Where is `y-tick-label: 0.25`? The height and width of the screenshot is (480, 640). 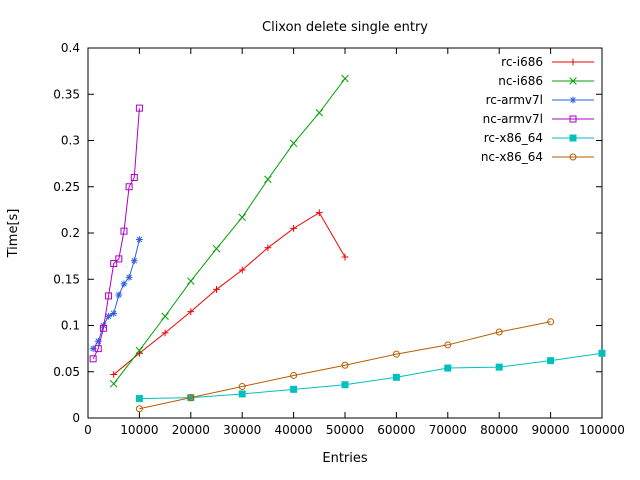
y-tick-label: 0.25 is located at coordinates (66, 187).